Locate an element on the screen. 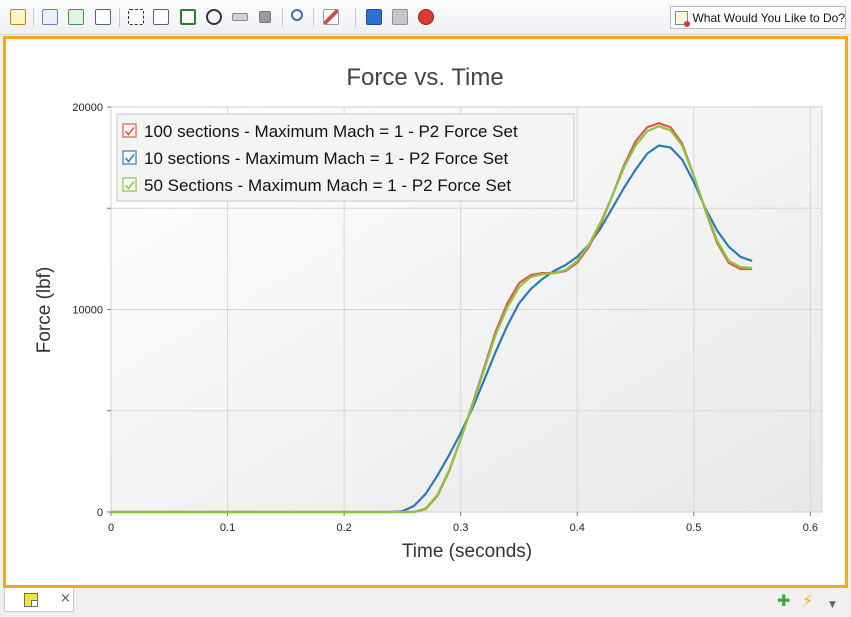  toolbar: What Would You Like to Do? is located at coordinates (425, 17).